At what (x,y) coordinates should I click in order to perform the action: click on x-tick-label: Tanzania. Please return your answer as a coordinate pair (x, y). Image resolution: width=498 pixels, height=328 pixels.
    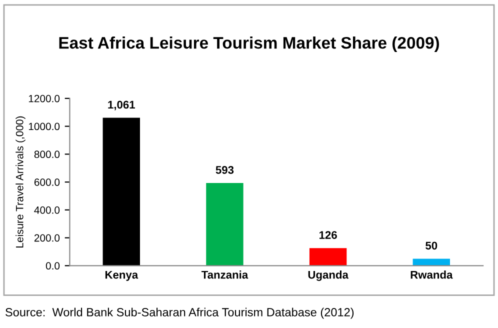
    Looking at the image, I should click on (224, 274).